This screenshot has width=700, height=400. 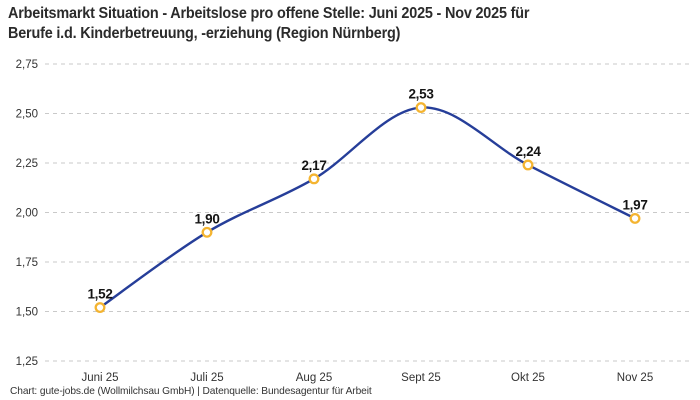 I want to click on x-tick-label: Sept 25, so click(x=421, y=378).